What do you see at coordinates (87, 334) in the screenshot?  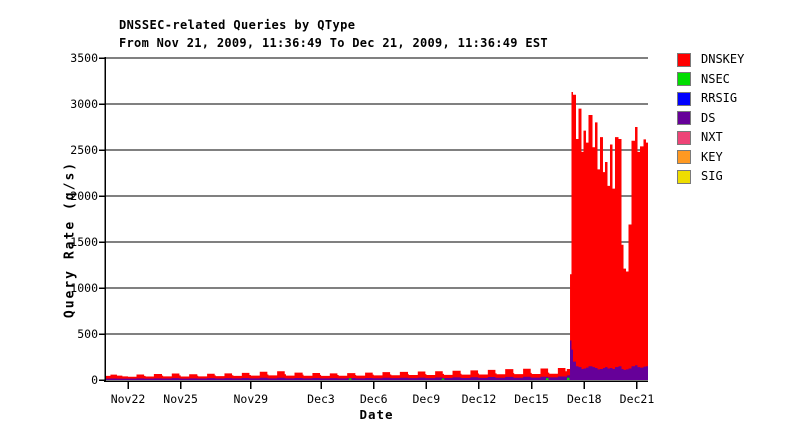 I see `y-tick-label: 500` at bounding box center [87, 334].